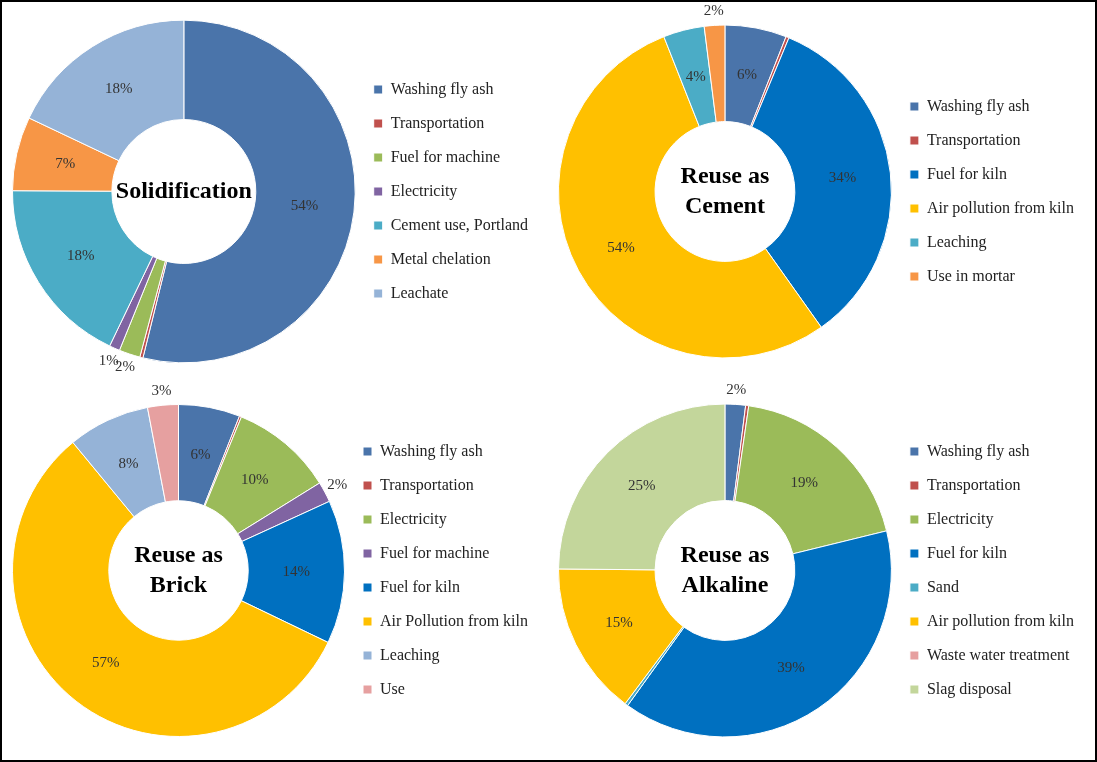 Image resolution: width=1097 pixels, height=762 pixels. Describe the element at coordinates (161, 390) in the screenshot. I see `data-label: 3%` at that location.